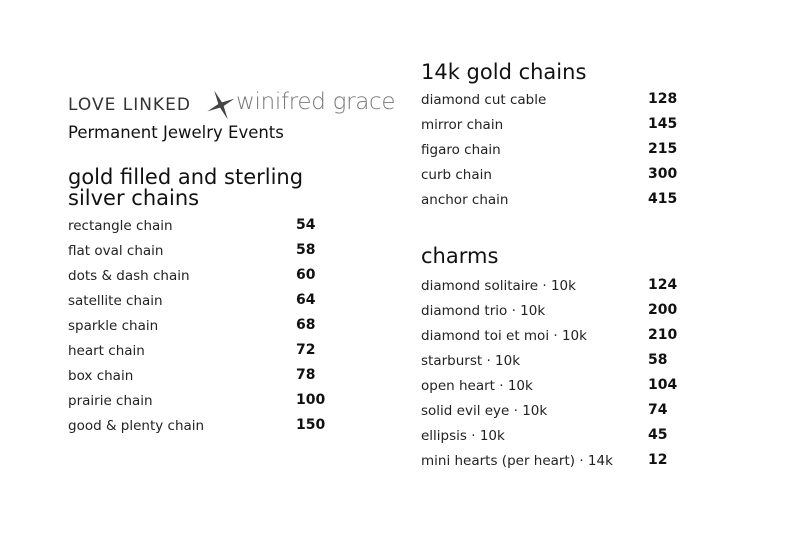 The image size is (800, 533). What do you see at coordinates (504, 336) in the screenshot?
I see `item-name: diamond toi et moi · 10k` at bounding box center [504, 336].